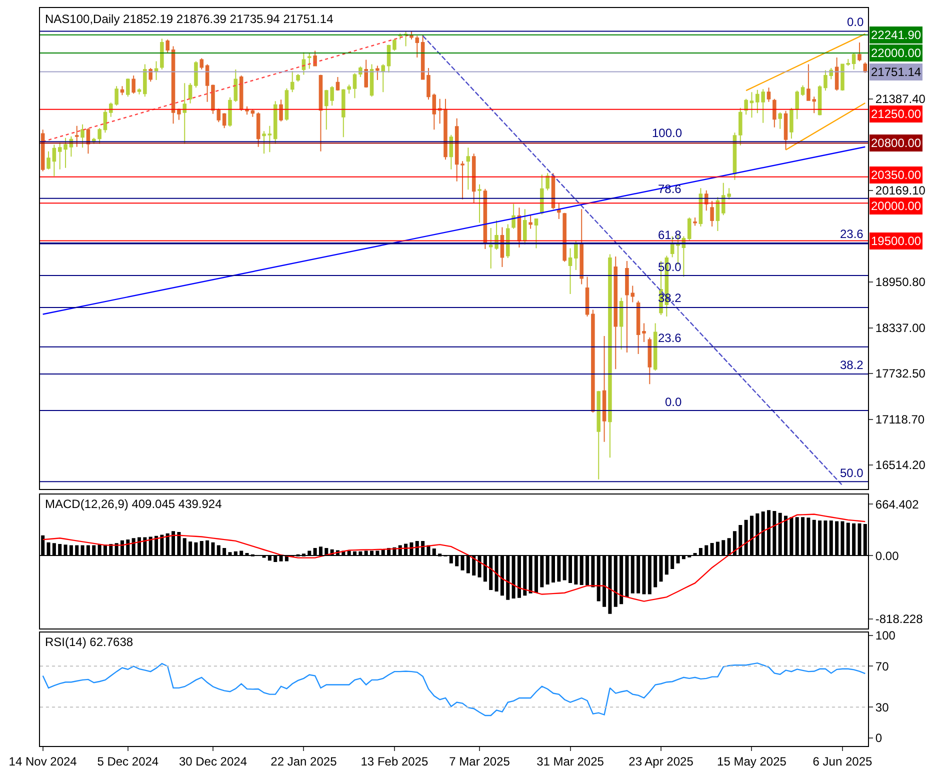 Image resolution: width=936 pixels, height=772 pixels. Describe the element at coordinates (479, 761) in the screenshot. I see `x-tick-label: 7 Mar 2025` at that location.